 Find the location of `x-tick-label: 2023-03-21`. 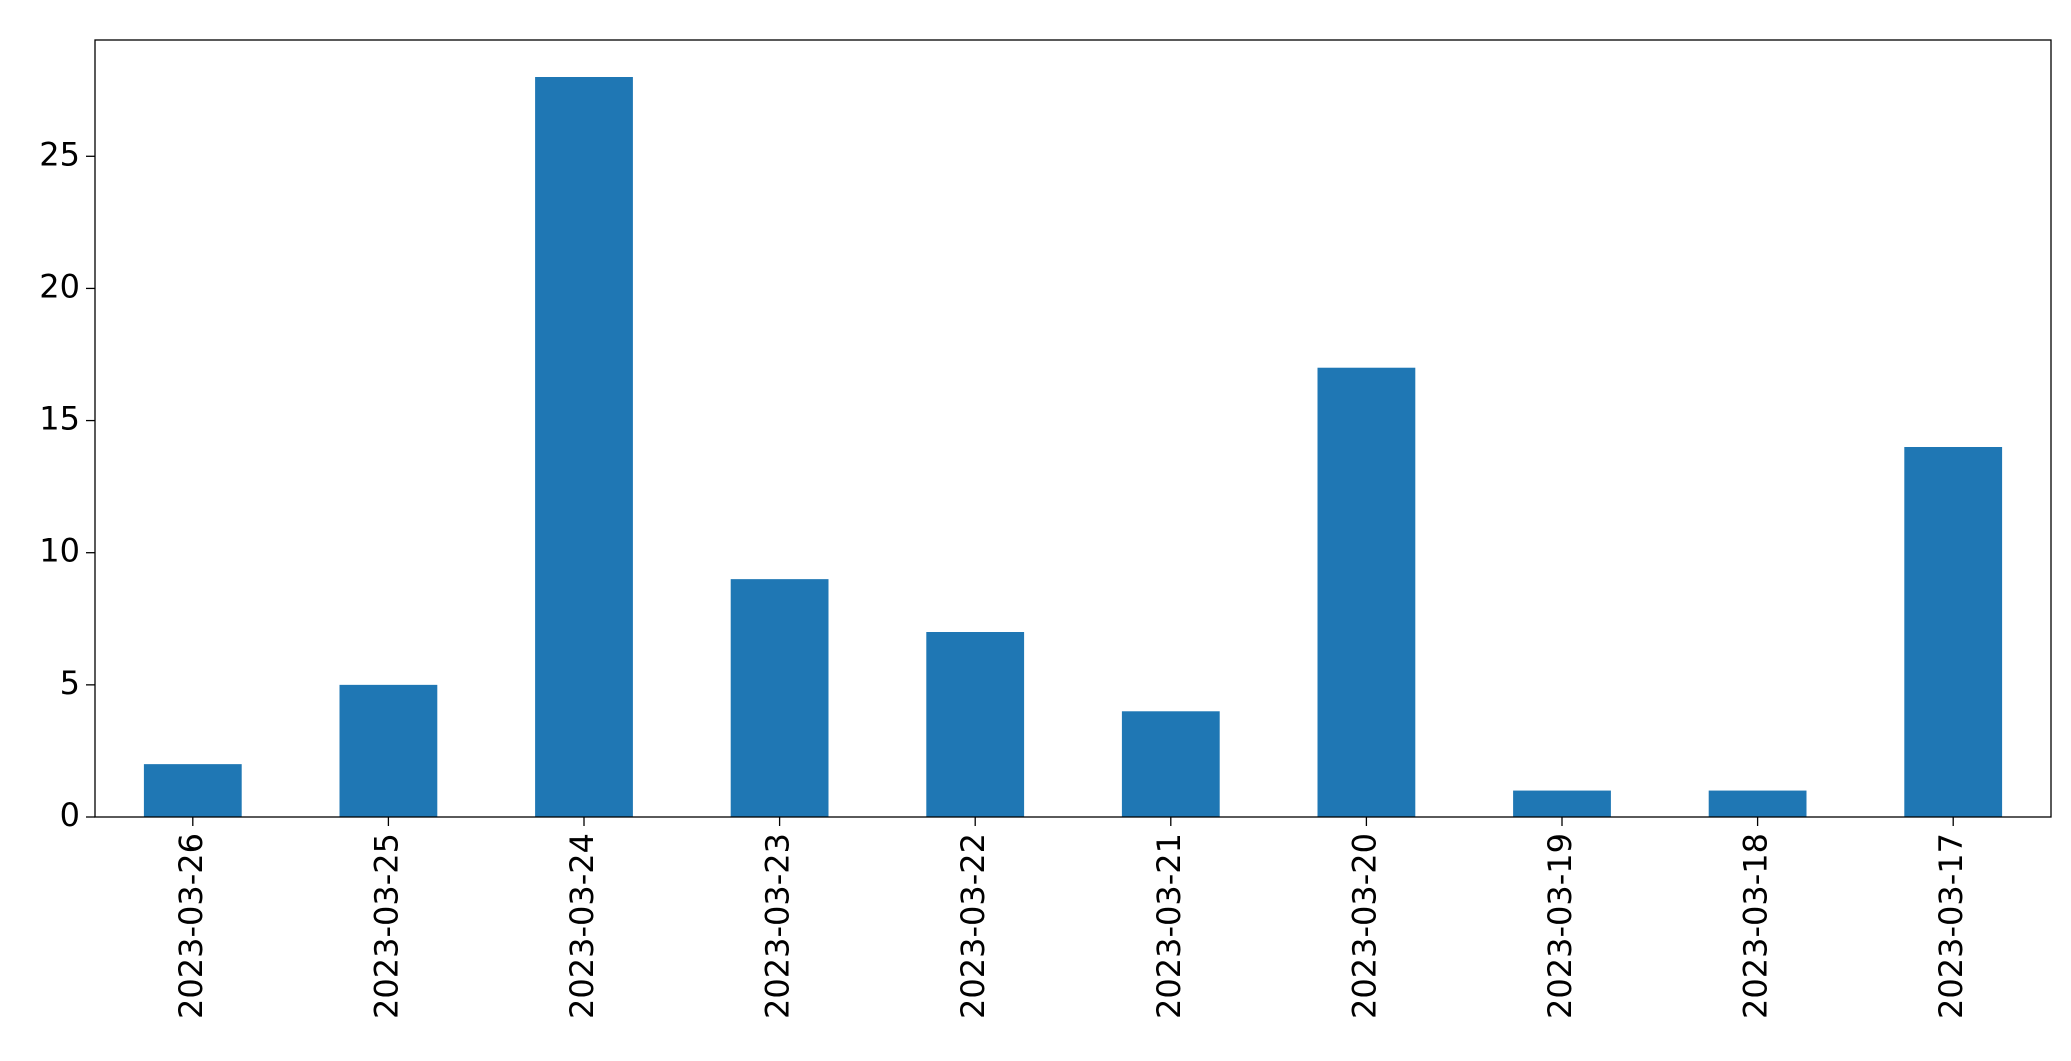

x-tick-label: 2023-03-21 is located at coordinates (1169, 926).